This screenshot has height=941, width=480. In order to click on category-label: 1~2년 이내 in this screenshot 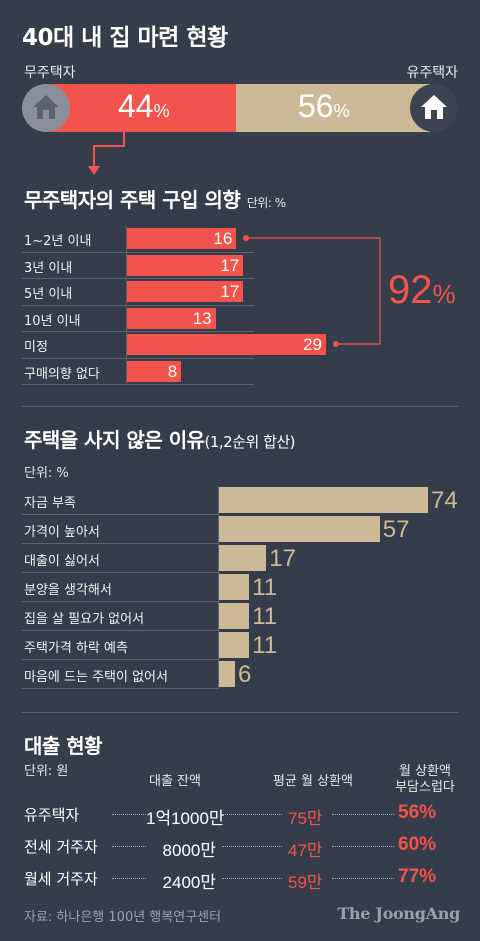, I will do `click(58, 241)`.